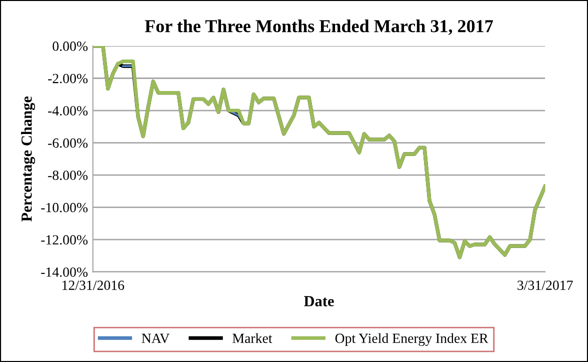 The height and width of the screenshot is (362, 588). I want to click on y-tick-label: -8.00%, so click(68, 175).